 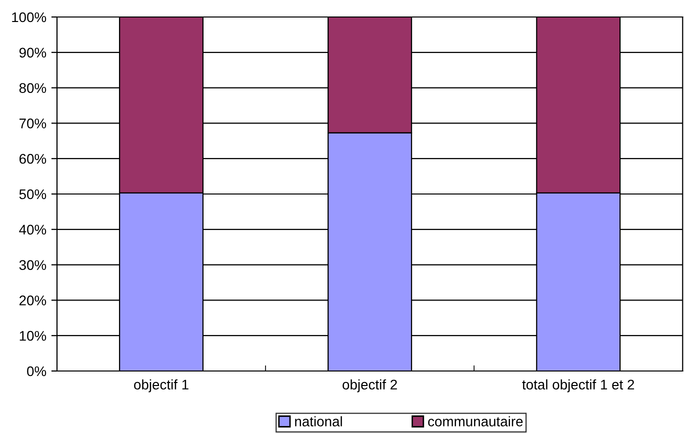 I want to click on y-tick-label: 40%, so click(x=32, y=229).